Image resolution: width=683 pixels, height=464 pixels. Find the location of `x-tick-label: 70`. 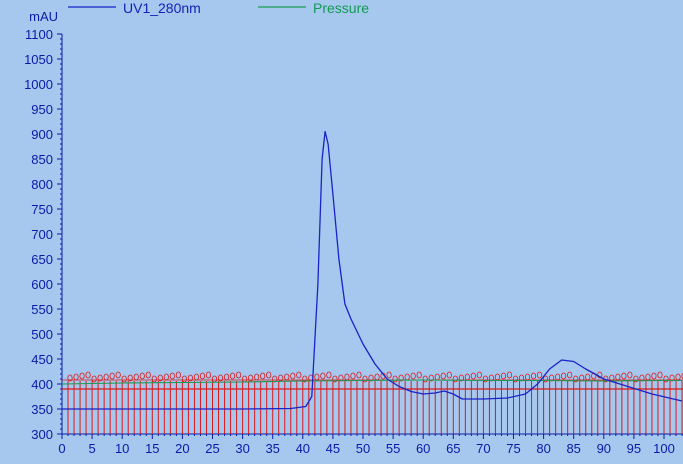

x-tick-label: 70 is located at coordinates (483, 448).